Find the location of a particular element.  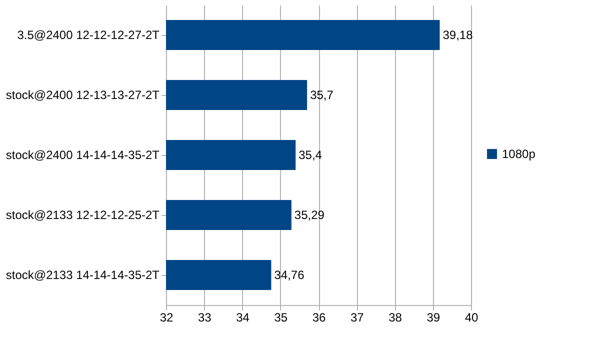

data-label: 34,76 is located at coordinates (289, 275).